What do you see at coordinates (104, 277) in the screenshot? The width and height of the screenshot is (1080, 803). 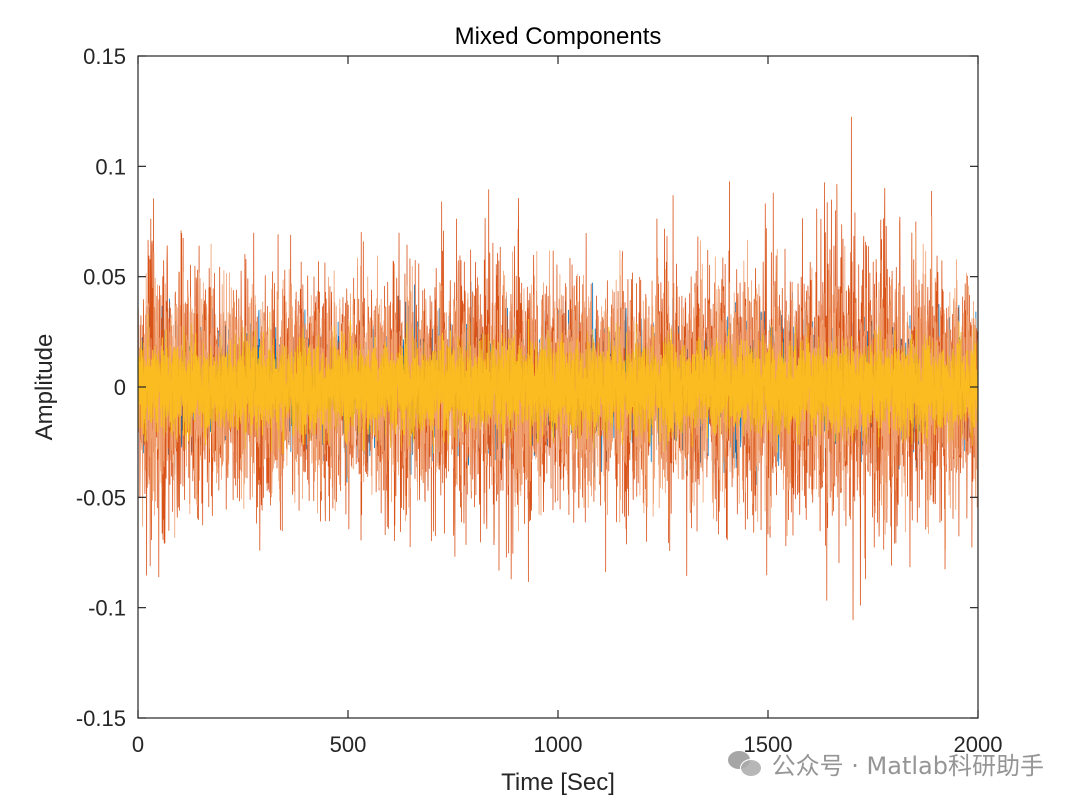 I see `y-tick-label: 0.05` at bounding box center [104, 277].